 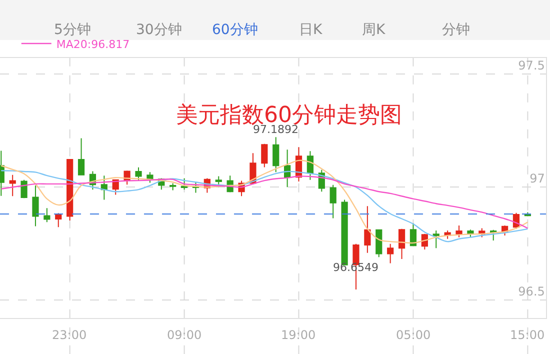 I want to click on y-tick-label: 97.5, so click(x=531, y=65).